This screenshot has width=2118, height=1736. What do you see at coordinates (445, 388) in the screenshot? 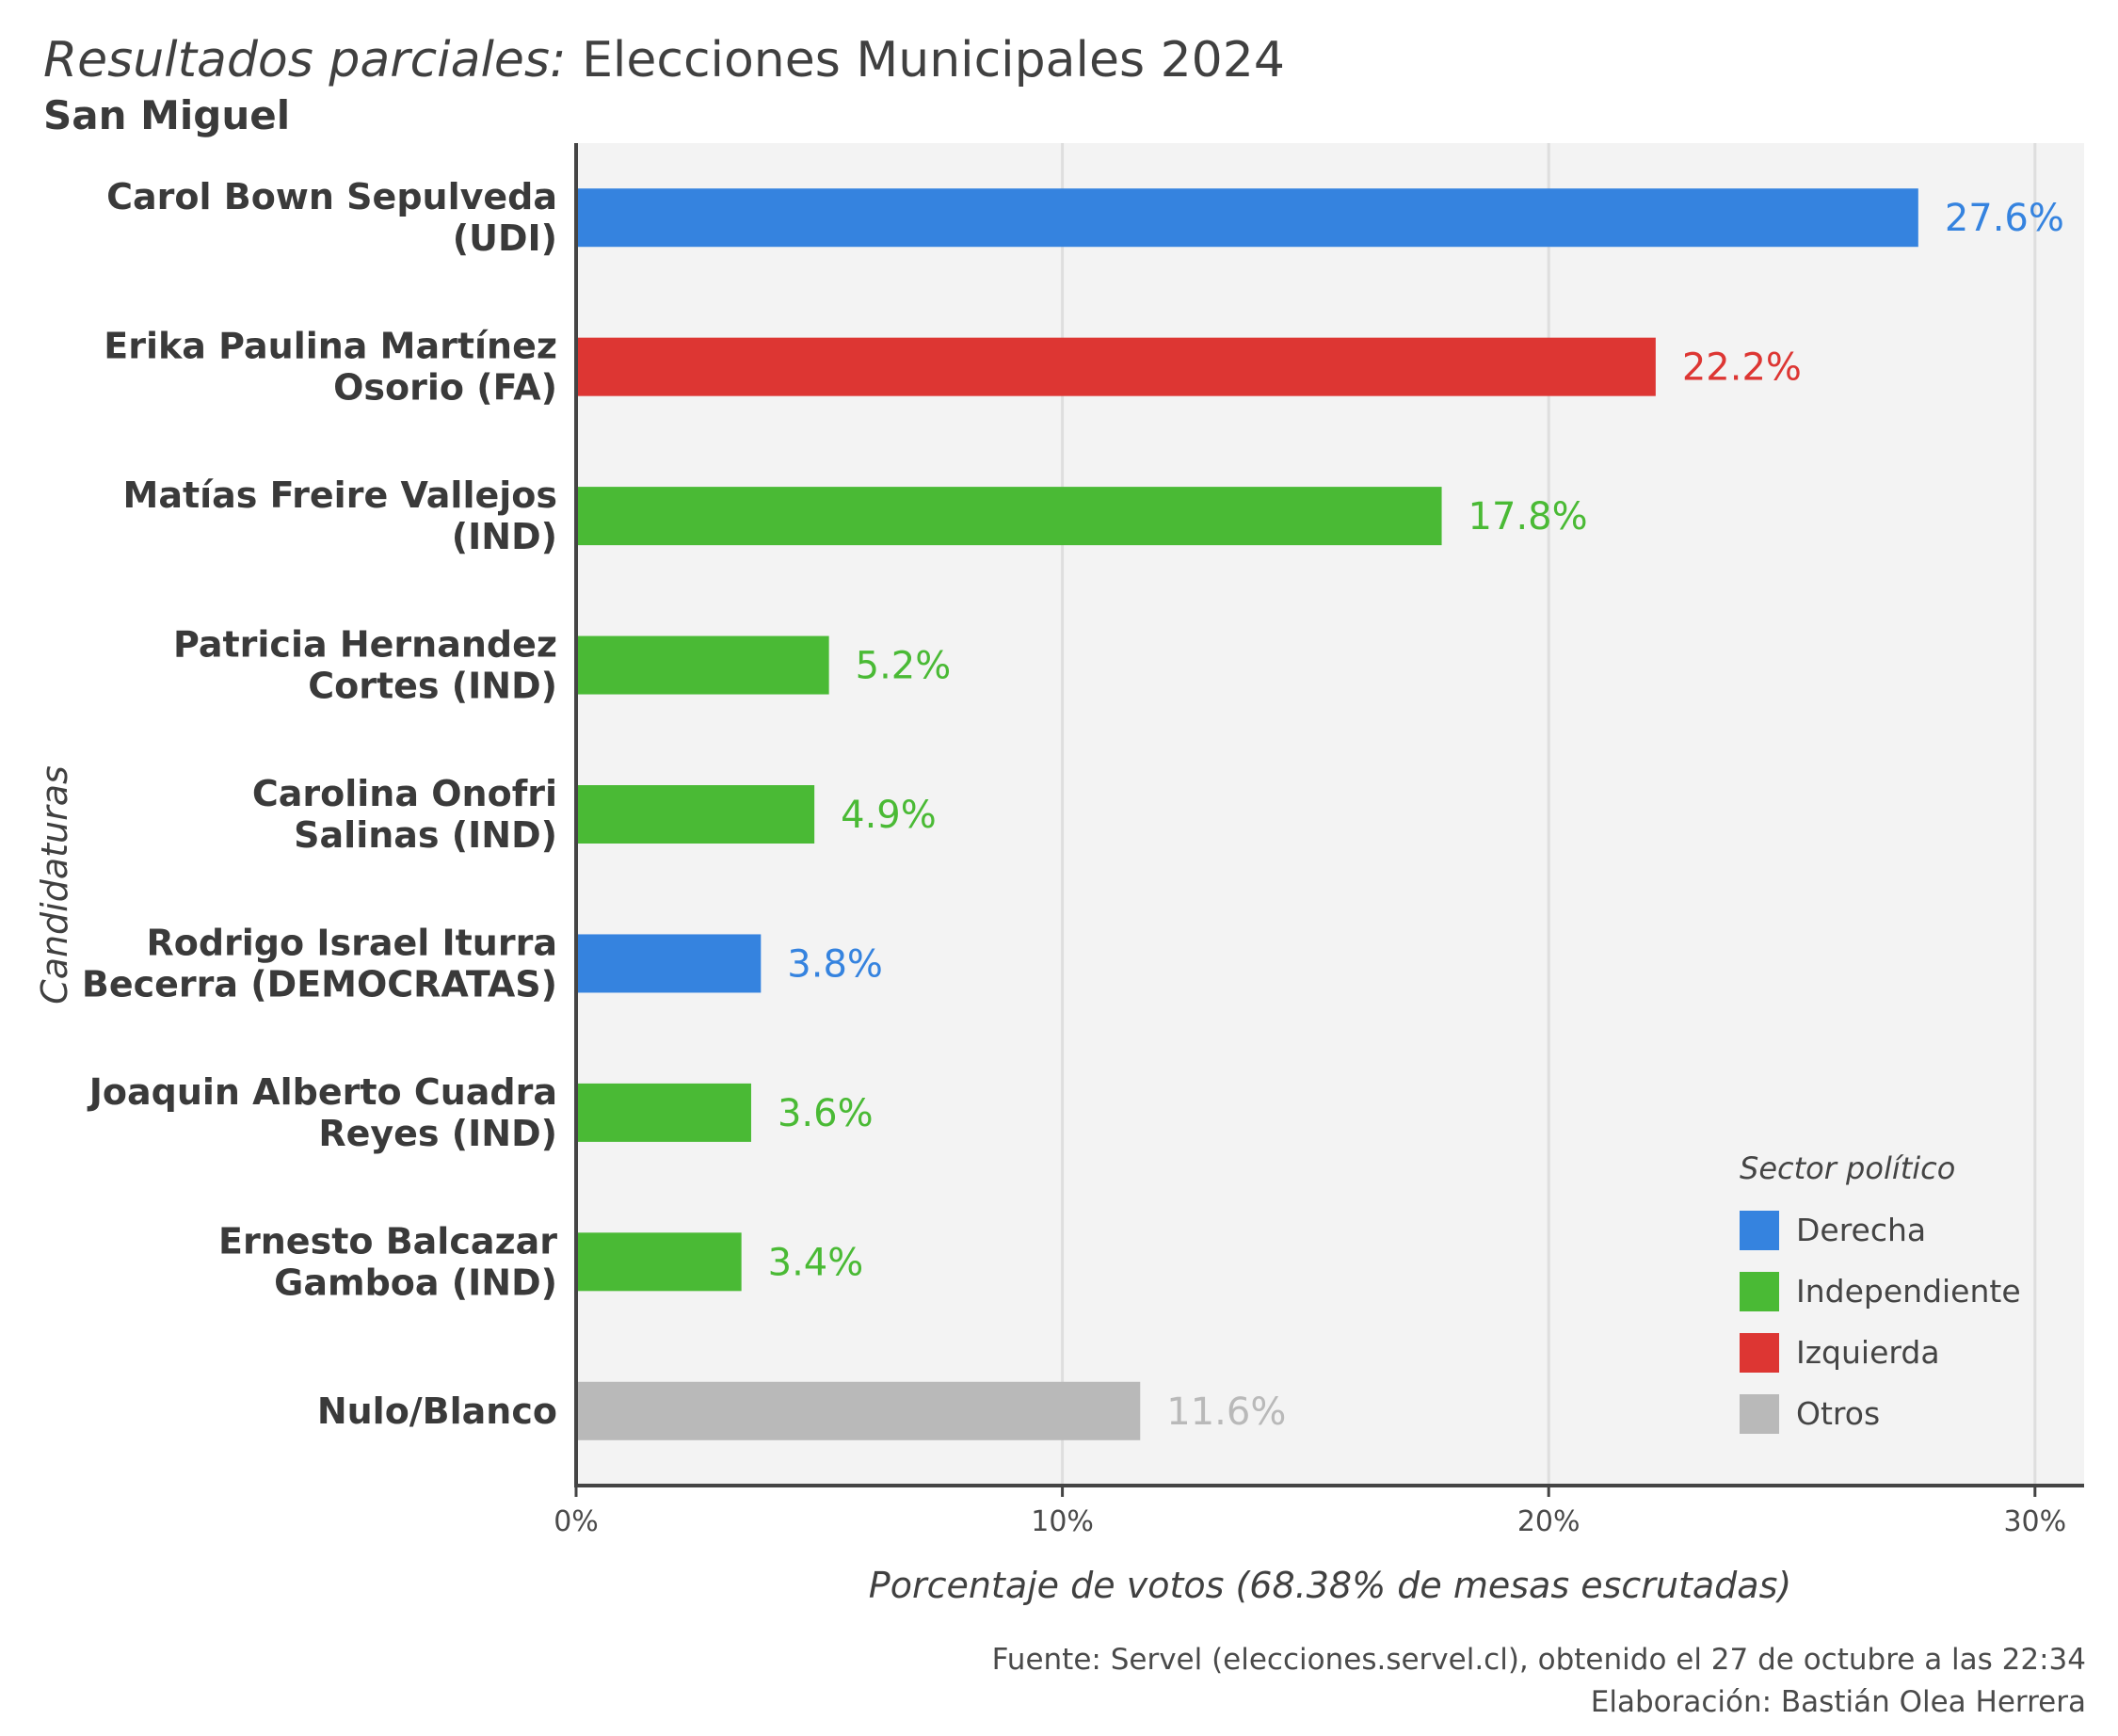
I see `category-label-1-1: Osorio (FA)` at bounding box center [445, 388].